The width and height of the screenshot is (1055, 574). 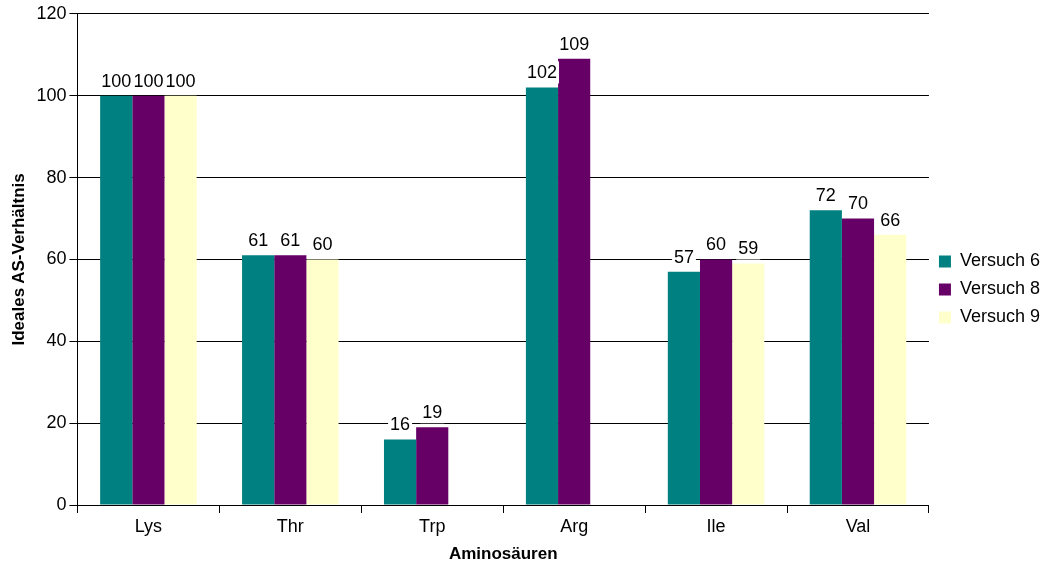 I want to click on data-label: 70, so click(x=858, y=203).